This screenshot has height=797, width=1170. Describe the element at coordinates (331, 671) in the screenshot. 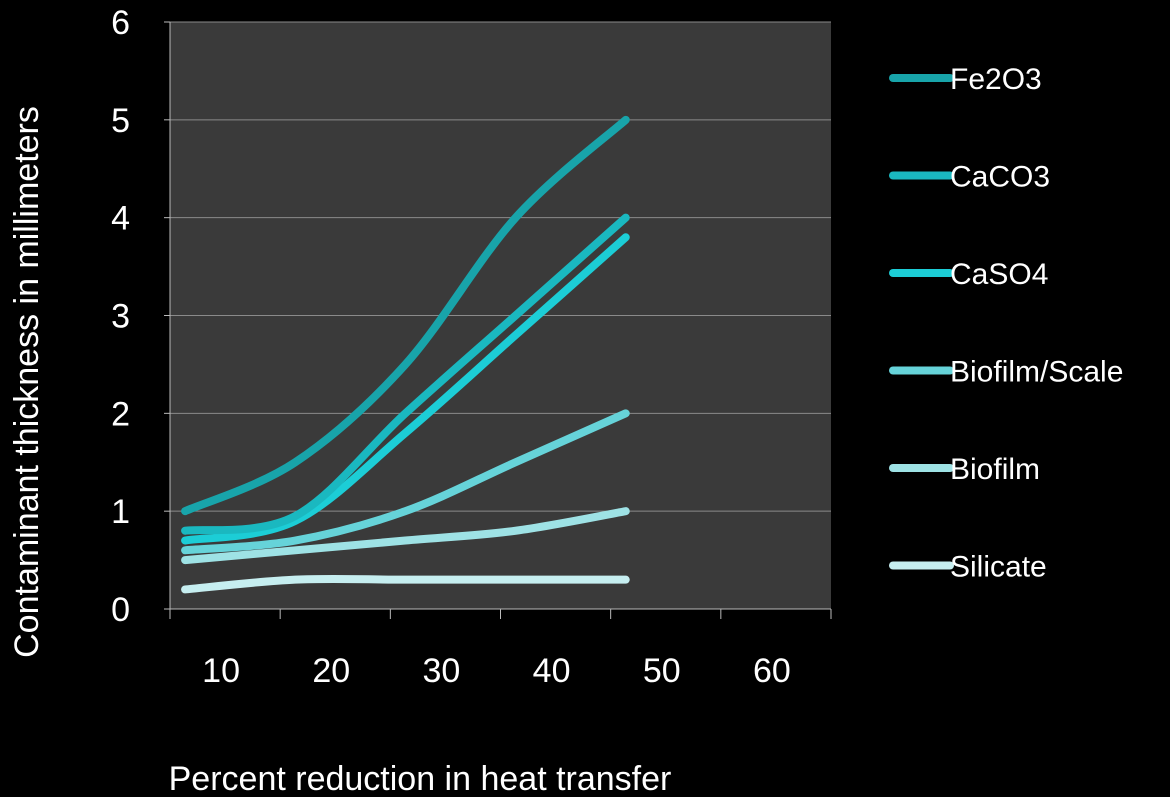

I see `x-tick-label: 20` at that location.